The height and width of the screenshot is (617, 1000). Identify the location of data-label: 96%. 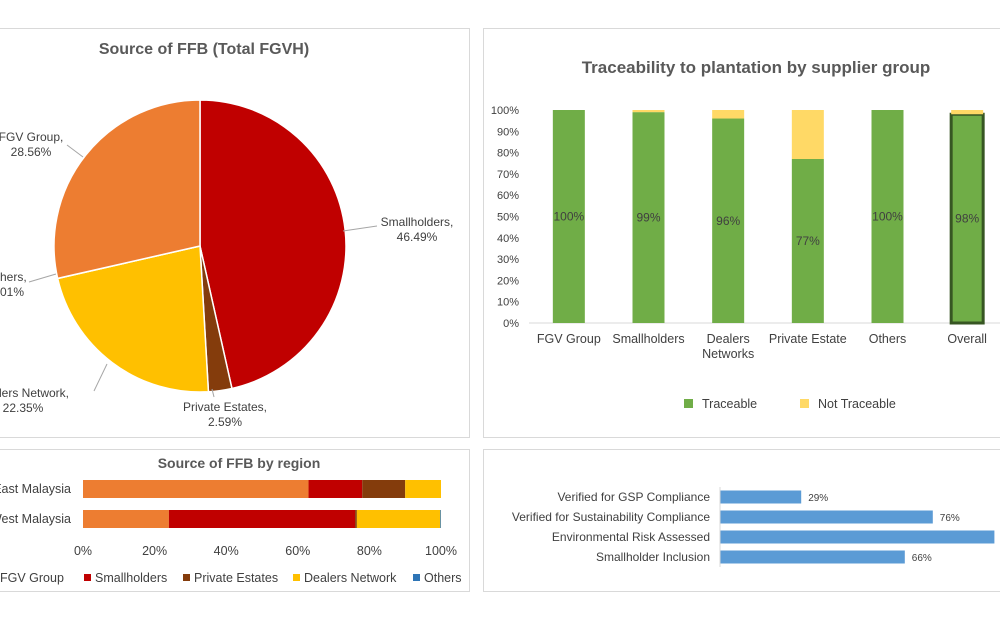
(728, 221).